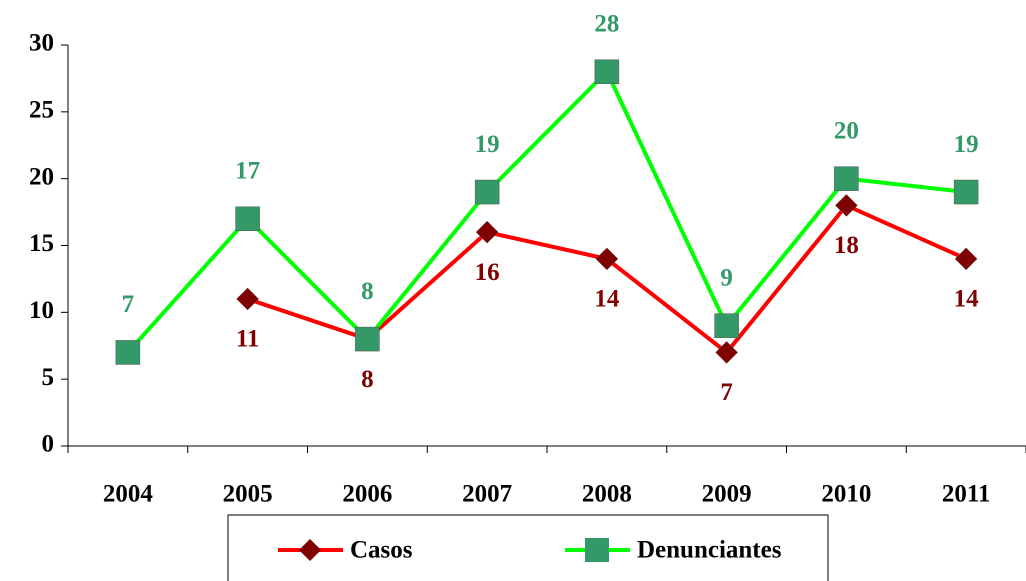  Describe the element at coordinates (846, 245) in the screenshot. I see `data-label: 18` at that location.